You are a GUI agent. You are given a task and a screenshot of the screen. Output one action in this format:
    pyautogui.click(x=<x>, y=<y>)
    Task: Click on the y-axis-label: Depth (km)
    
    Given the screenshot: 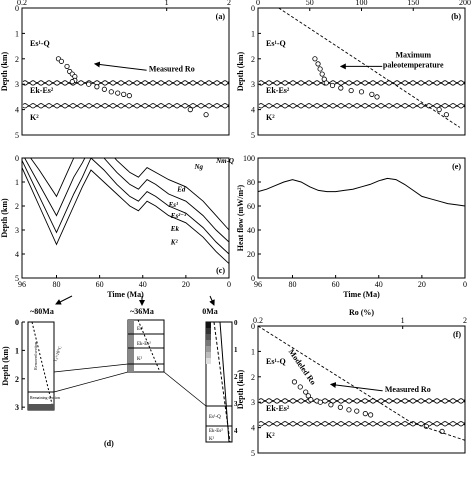 What is the action you would take?
    pyautogui.click(x=240, y=72)
    